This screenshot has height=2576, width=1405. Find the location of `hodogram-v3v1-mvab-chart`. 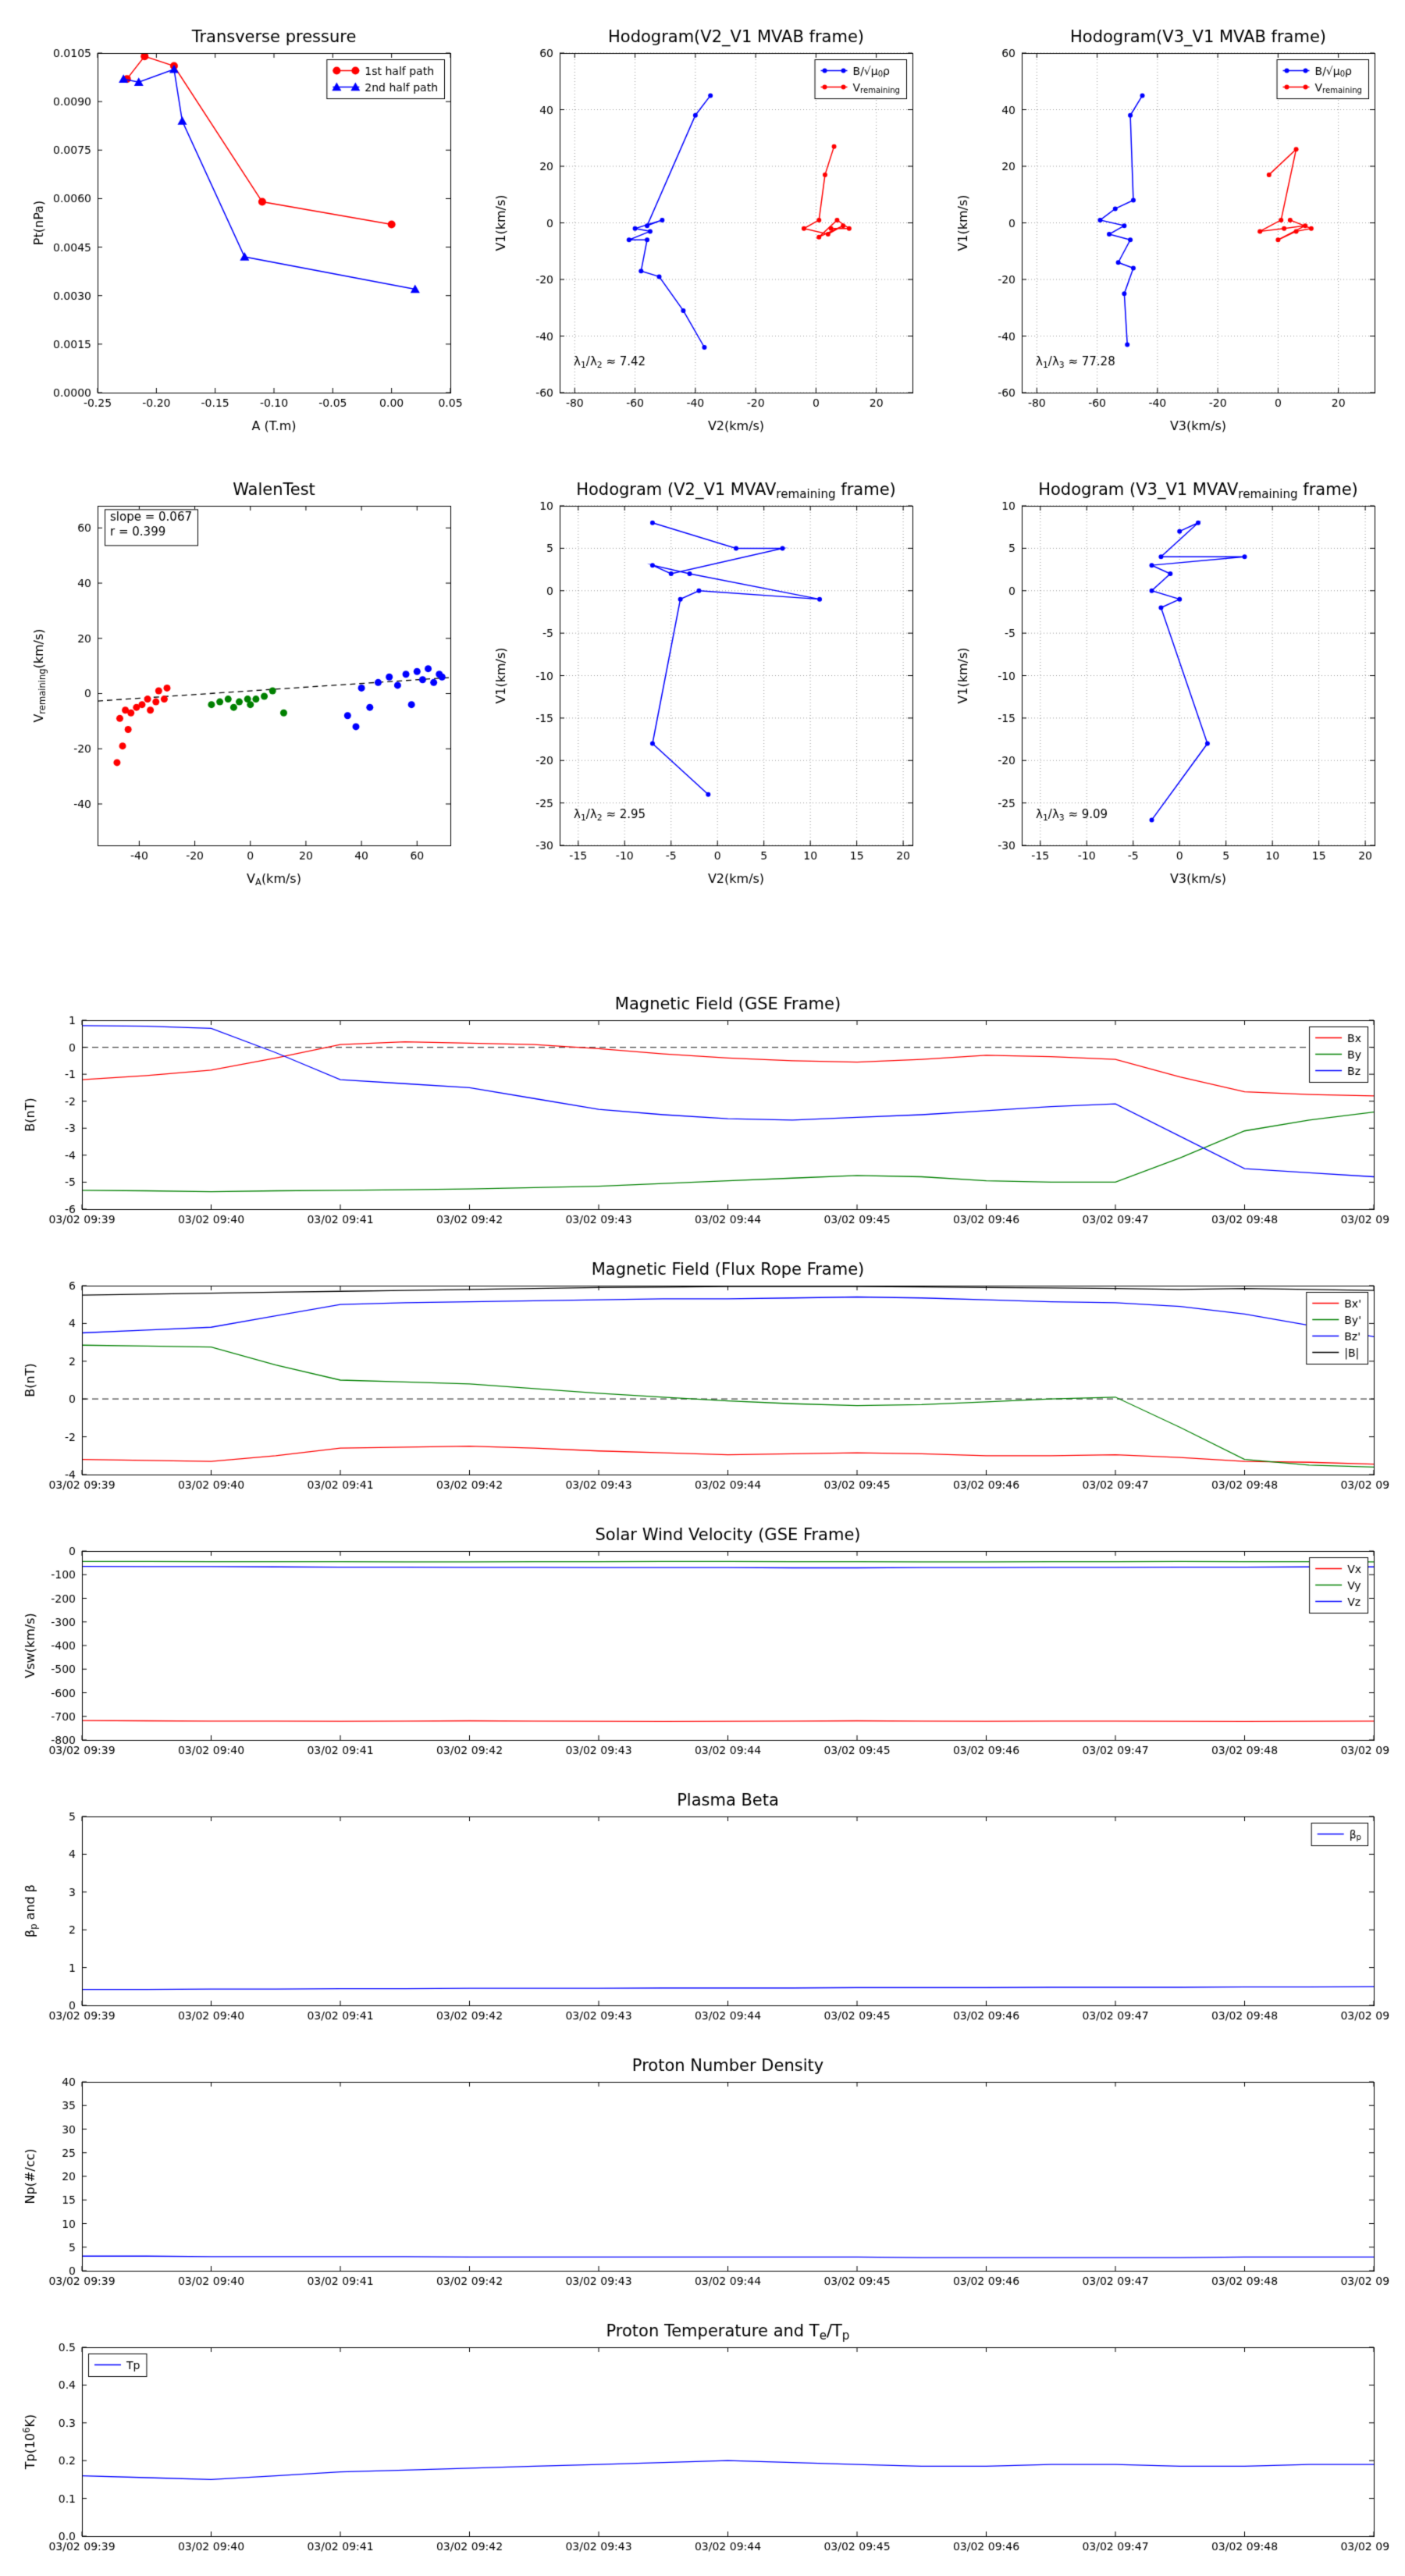

hodogram-v3v1-mvab-chart is located at coordinates (1166, 232).